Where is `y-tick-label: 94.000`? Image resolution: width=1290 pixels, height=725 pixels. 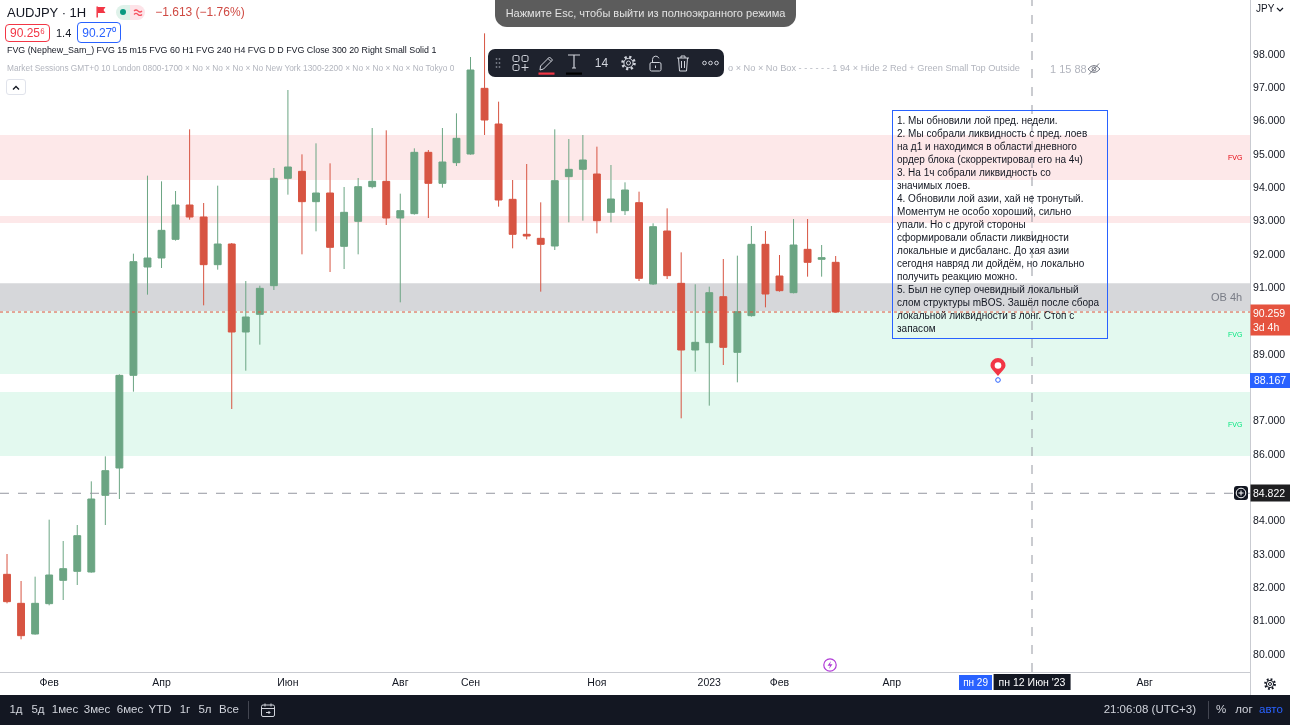
y-tick-label: 94.000 is located at coordinates (1269, 187).